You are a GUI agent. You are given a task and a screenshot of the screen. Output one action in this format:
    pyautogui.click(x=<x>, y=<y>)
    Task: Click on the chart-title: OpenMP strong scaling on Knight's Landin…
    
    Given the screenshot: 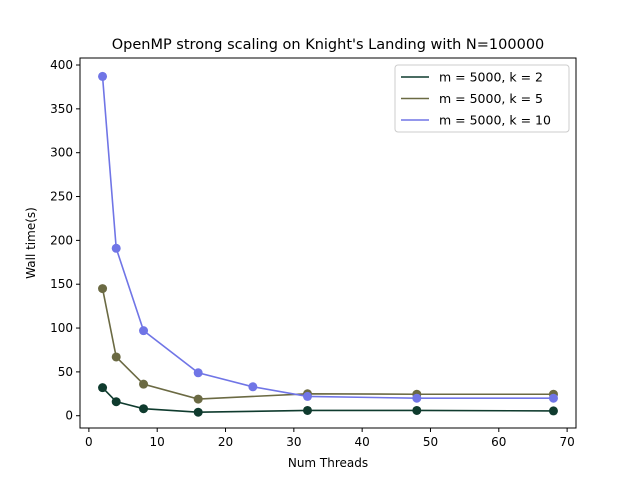 What is the action you would take?
    pyautogui.click(x=328, y=45)
    